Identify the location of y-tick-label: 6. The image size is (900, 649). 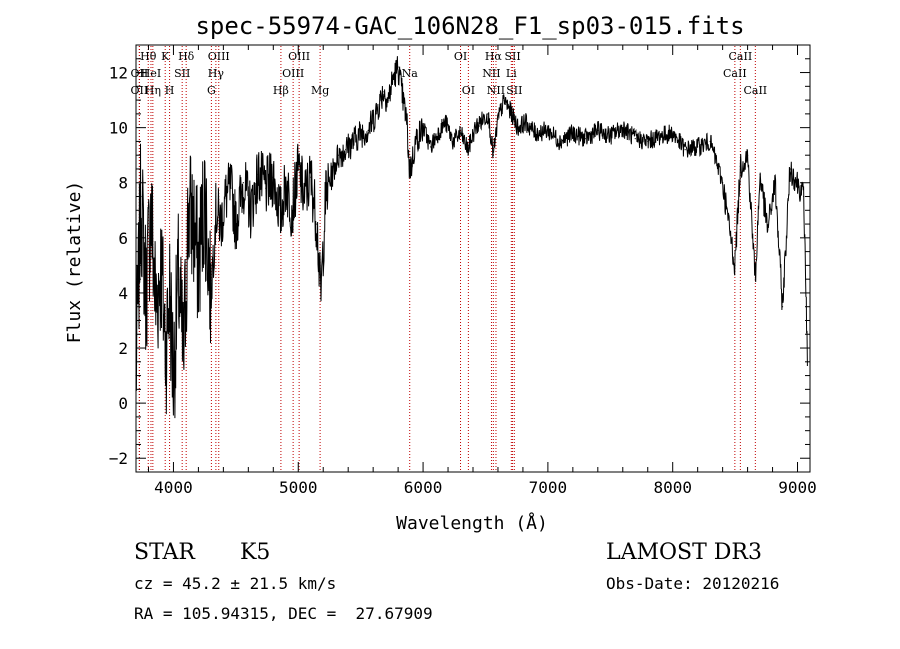
(123, 238).